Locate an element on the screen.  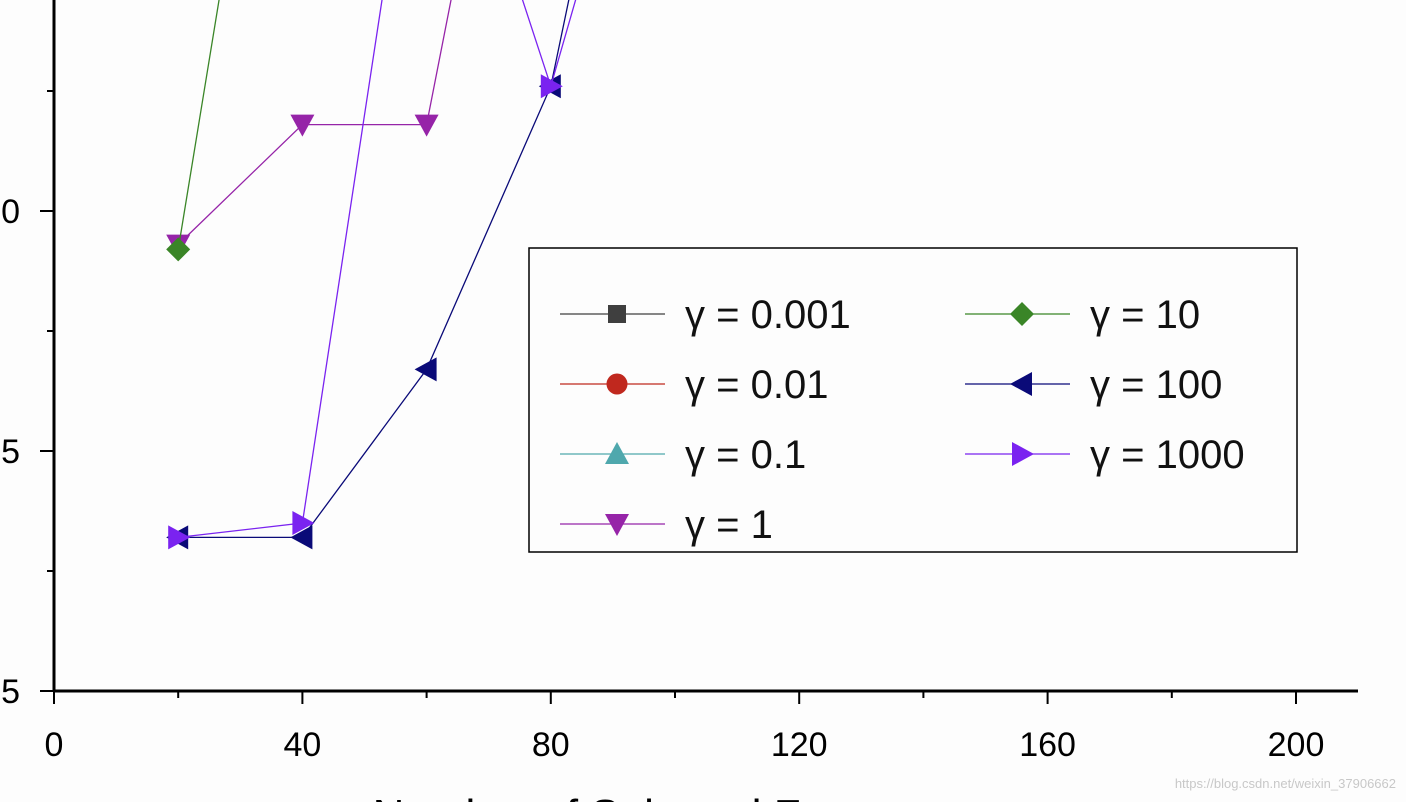
legend-item-3: γ = 1 is located at coordinates (666, 525).